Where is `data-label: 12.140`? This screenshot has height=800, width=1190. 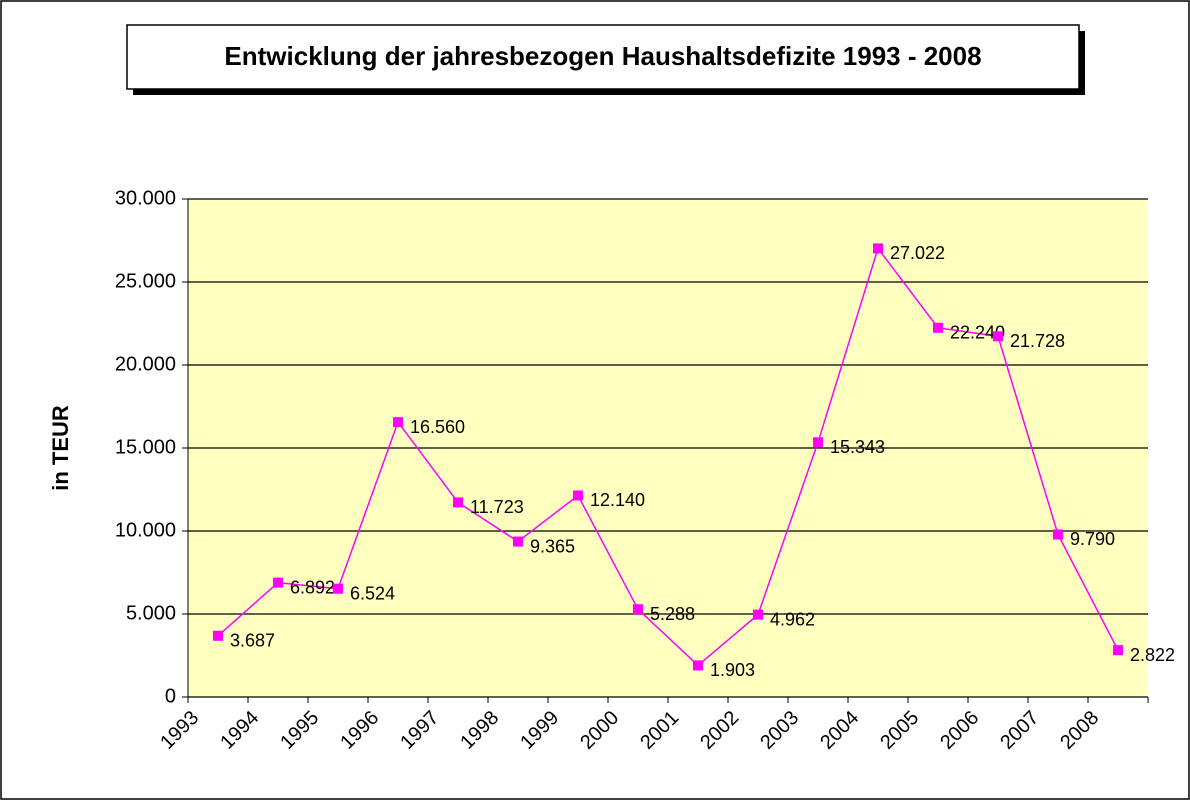 data-label: 12.140 is located at coordinates (617, 500).